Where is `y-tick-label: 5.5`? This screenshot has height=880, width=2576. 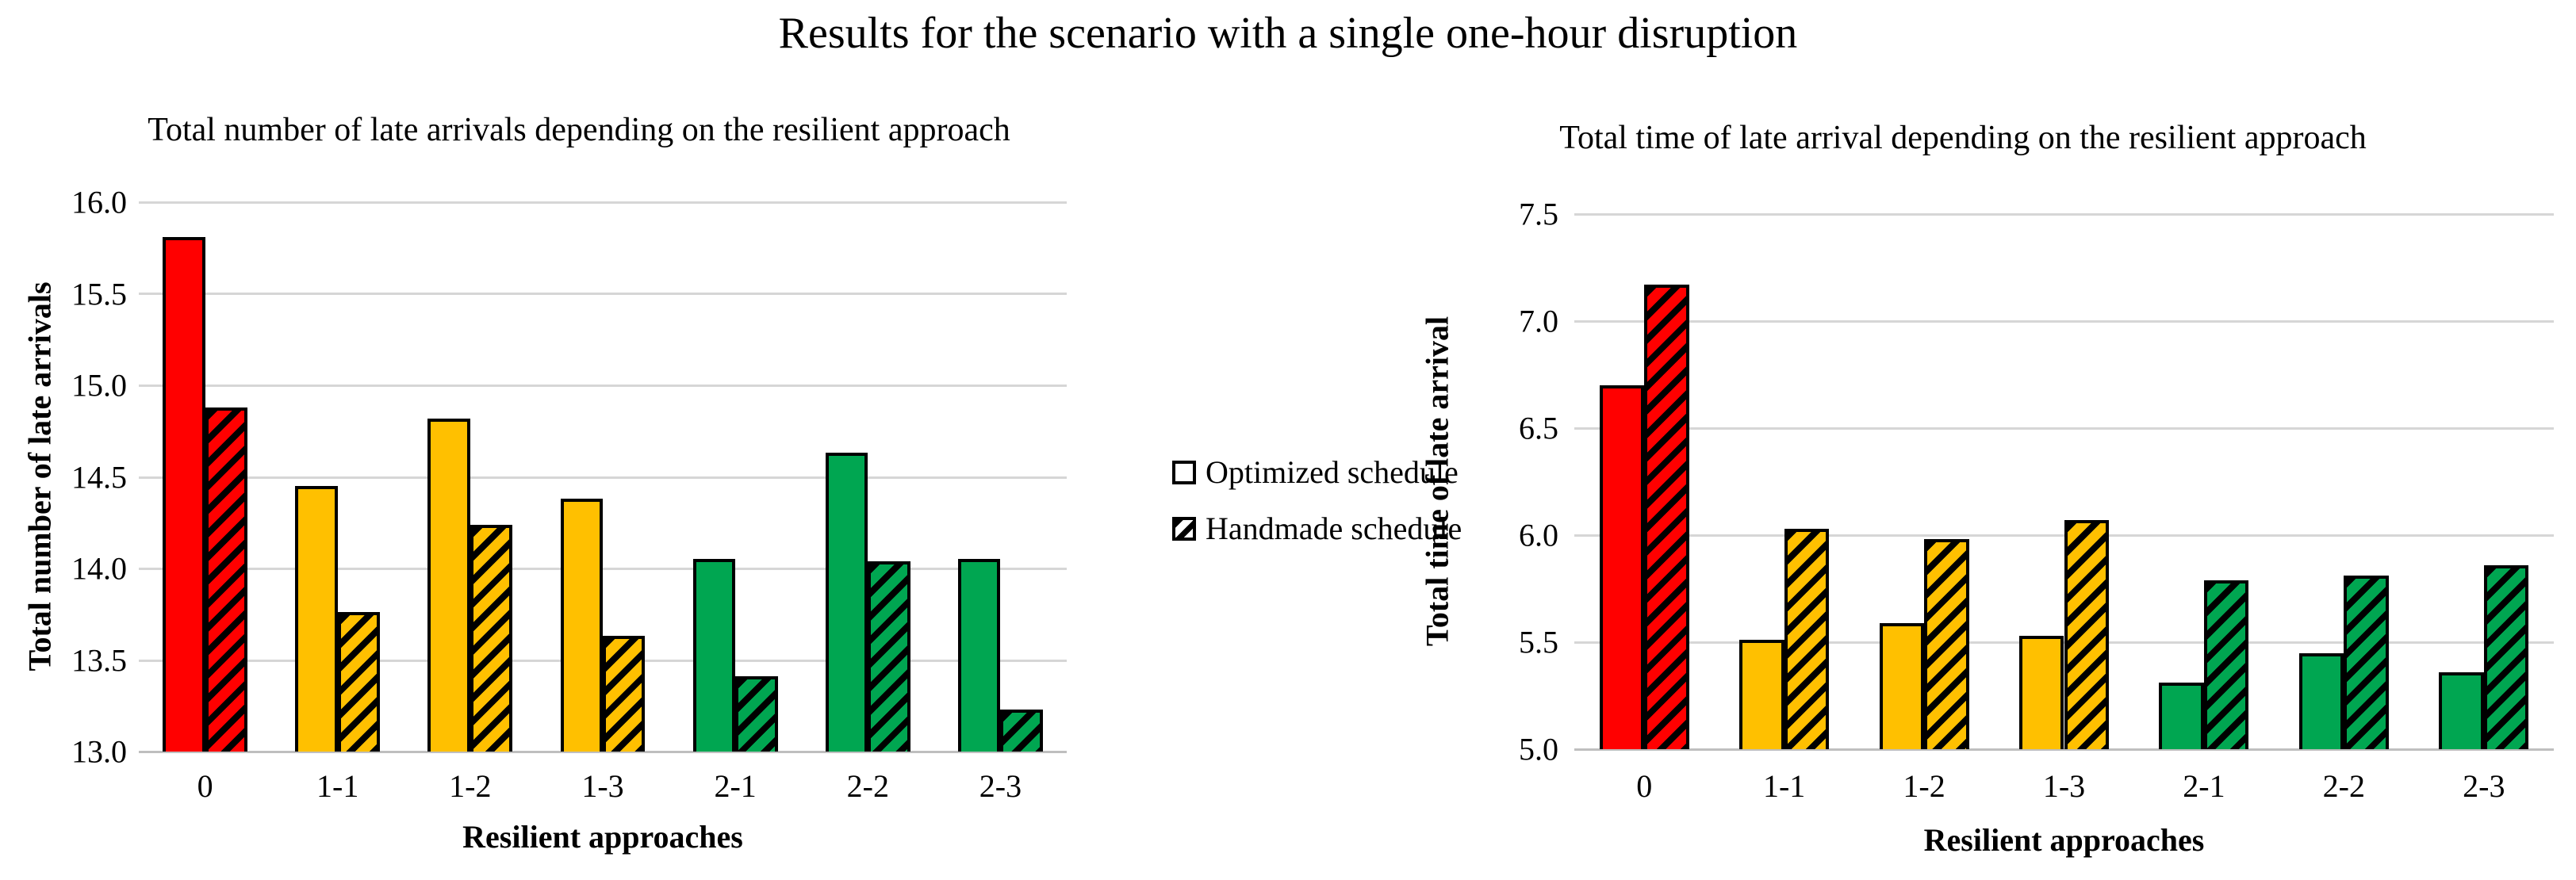 y-tick-label: 5.5 is located at coordinates (1538, 642).